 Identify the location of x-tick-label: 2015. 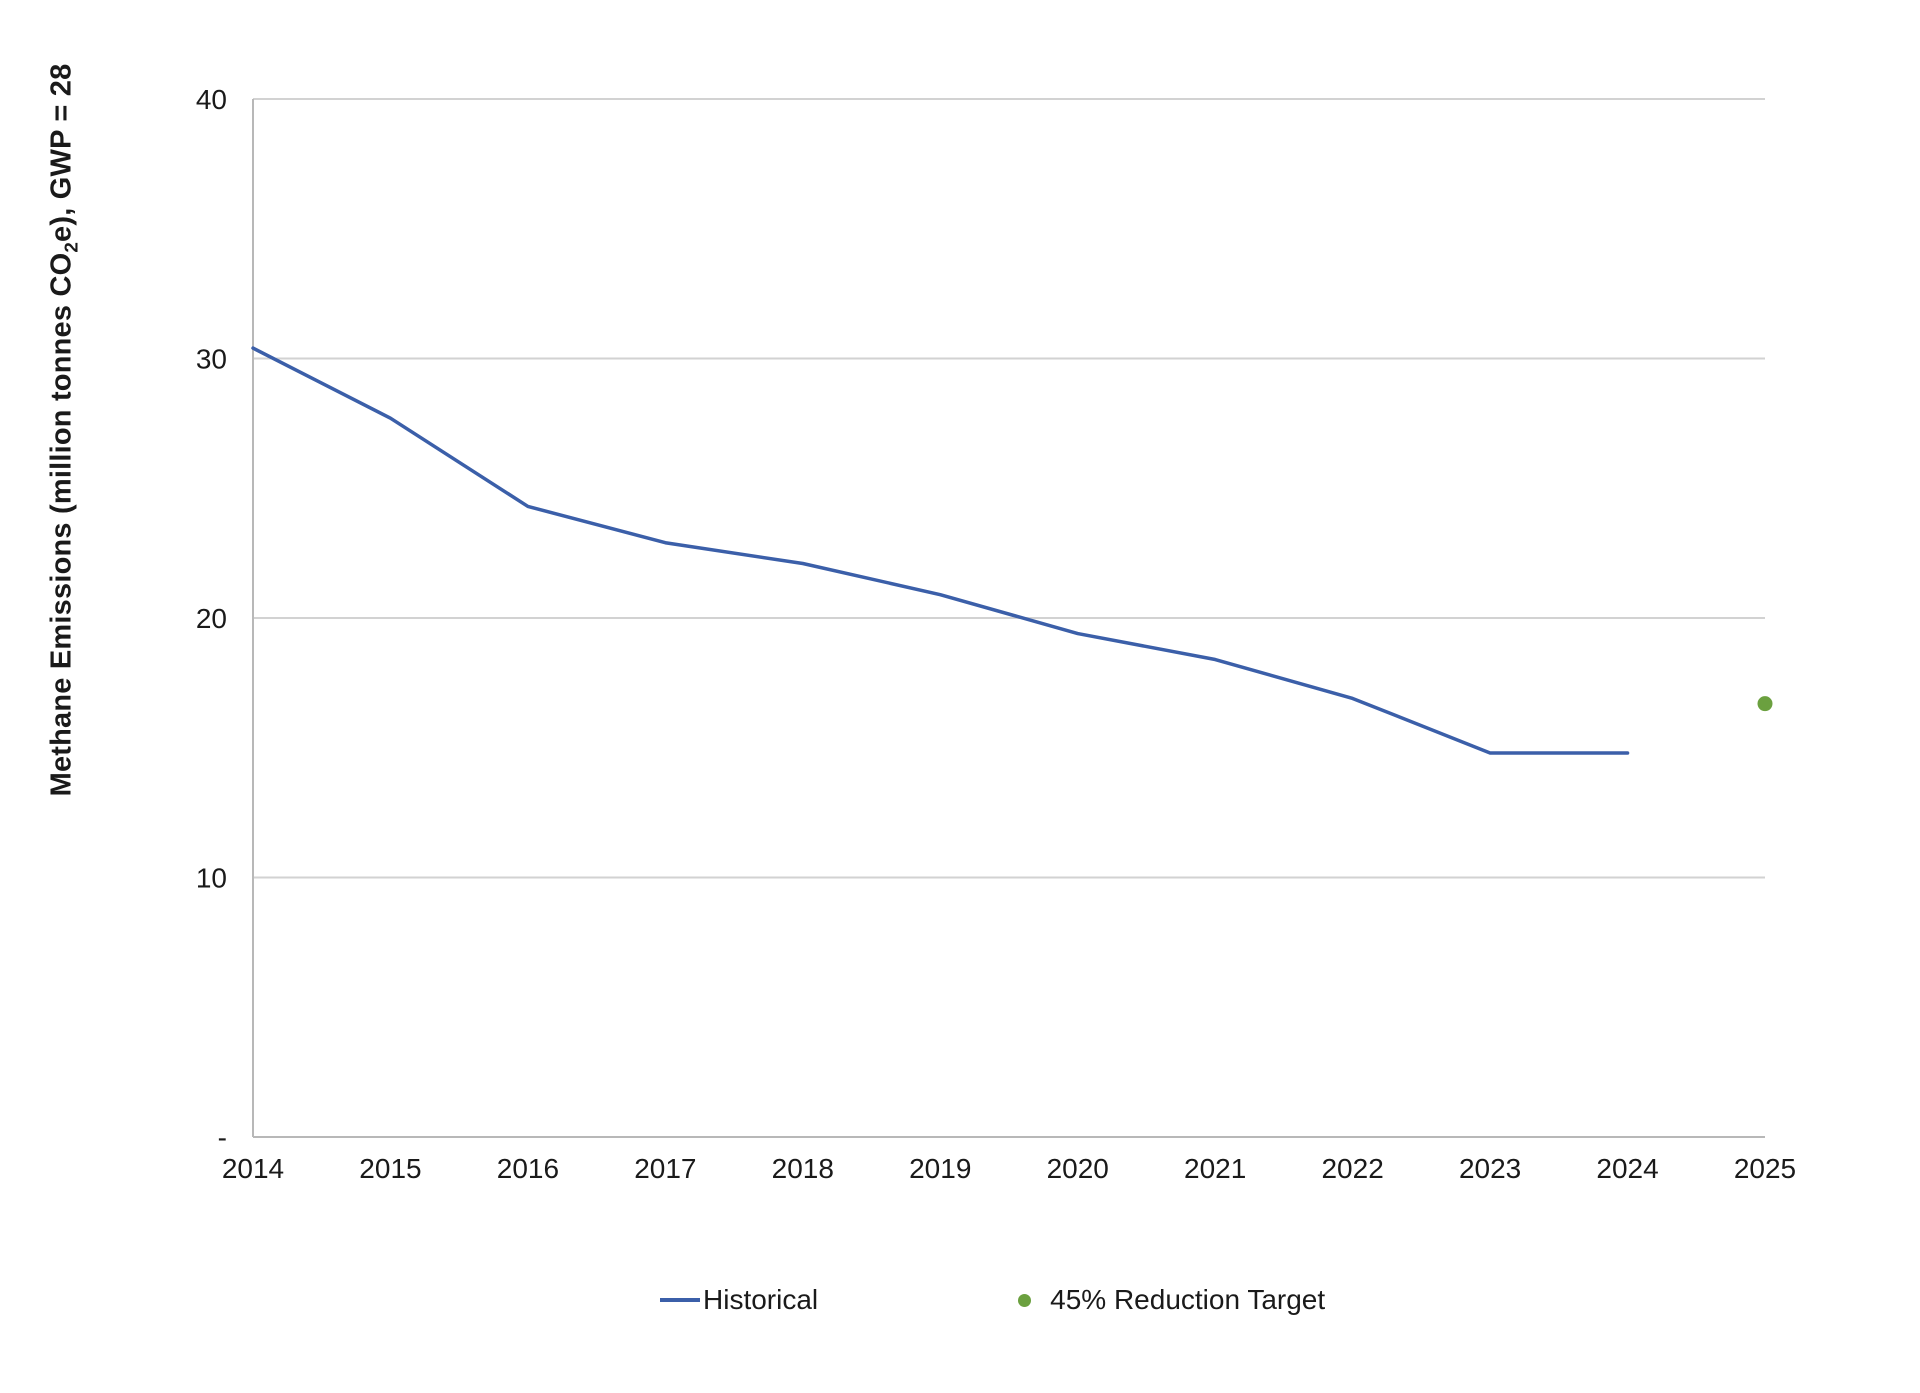
(390, 1168).